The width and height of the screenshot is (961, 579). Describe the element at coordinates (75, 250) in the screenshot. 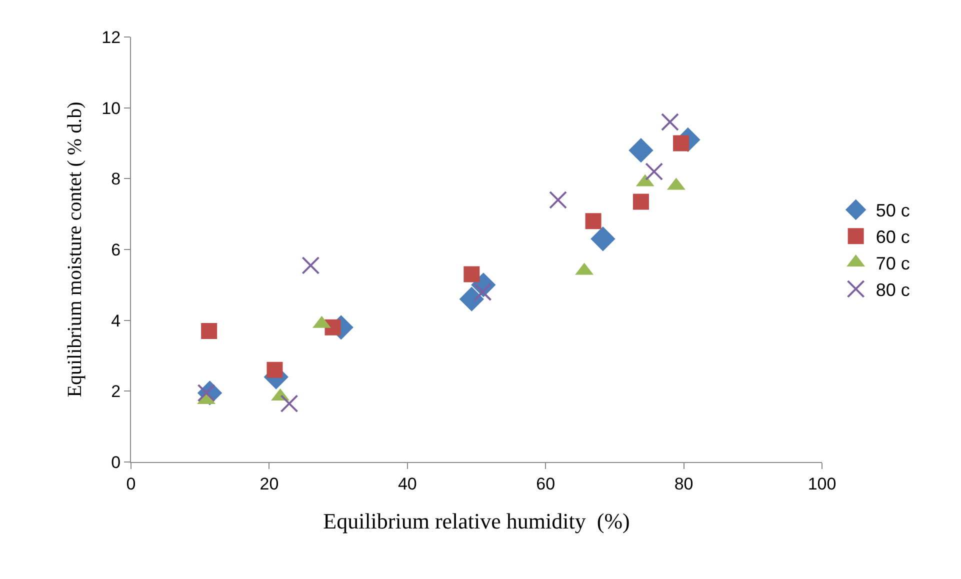

I see `y-axis-title: Equilibrium moisture contet ( % d.b)` at that location.